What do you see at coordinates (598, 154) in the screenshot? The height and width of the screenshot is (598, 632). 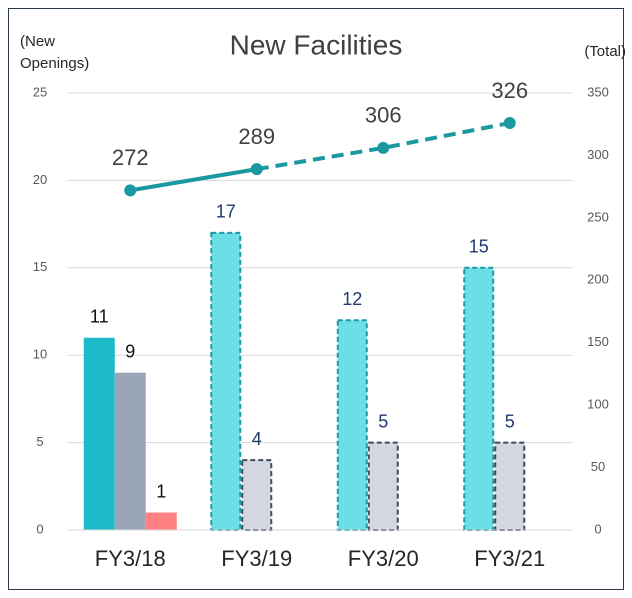 I see `y2-tick-label: 300` at bounding box center [598, 154].